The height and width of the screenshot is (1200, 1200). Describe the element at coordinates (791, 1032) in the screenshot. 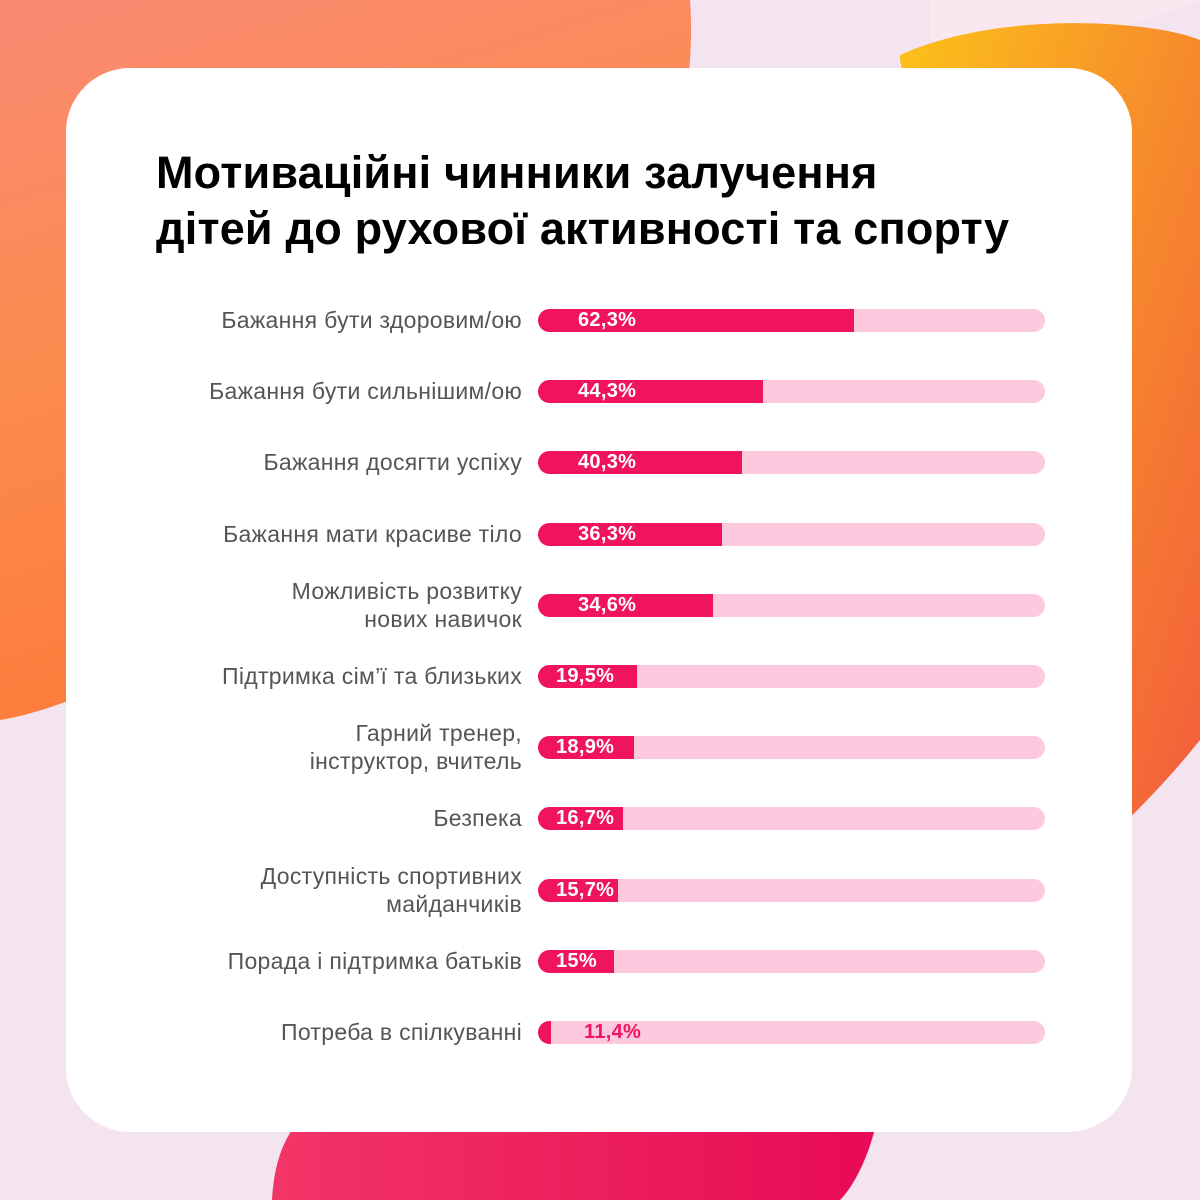

I see `bar-track: 11,4%` at that location.